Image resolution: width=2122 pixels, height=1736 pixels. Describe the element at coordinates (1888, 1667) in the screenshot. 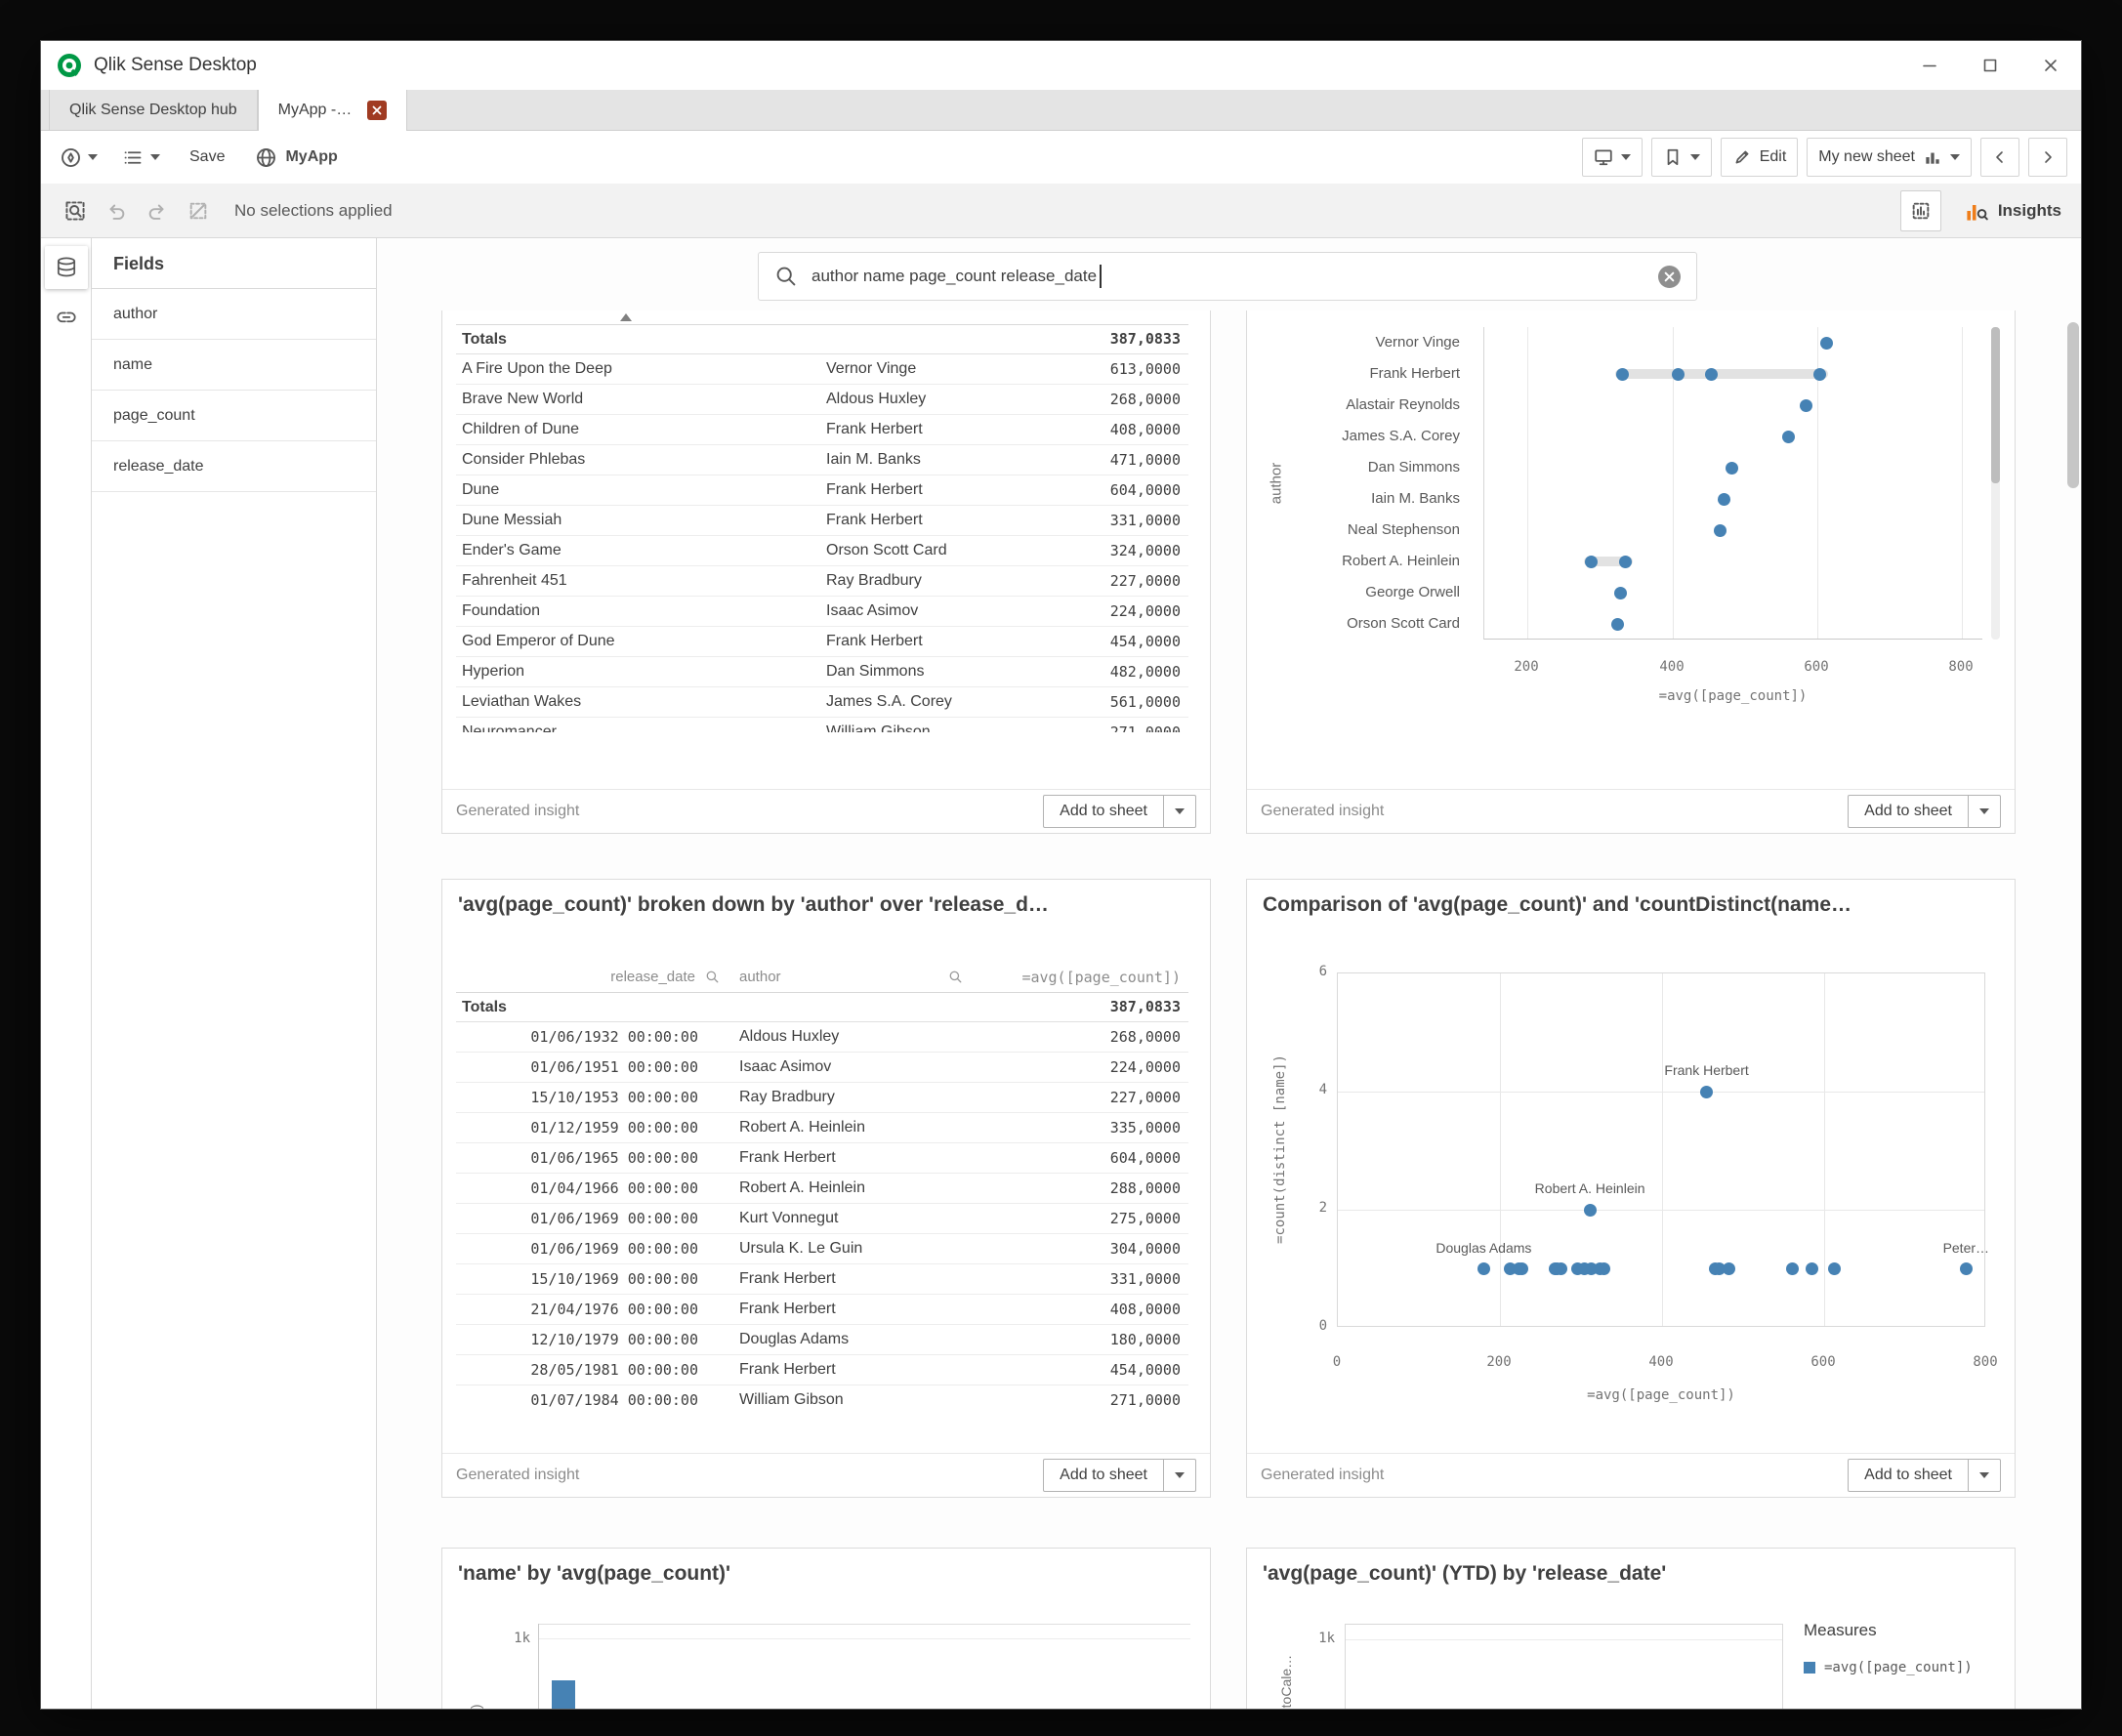

I see `legend-item: =avg([page_count])` at that location.